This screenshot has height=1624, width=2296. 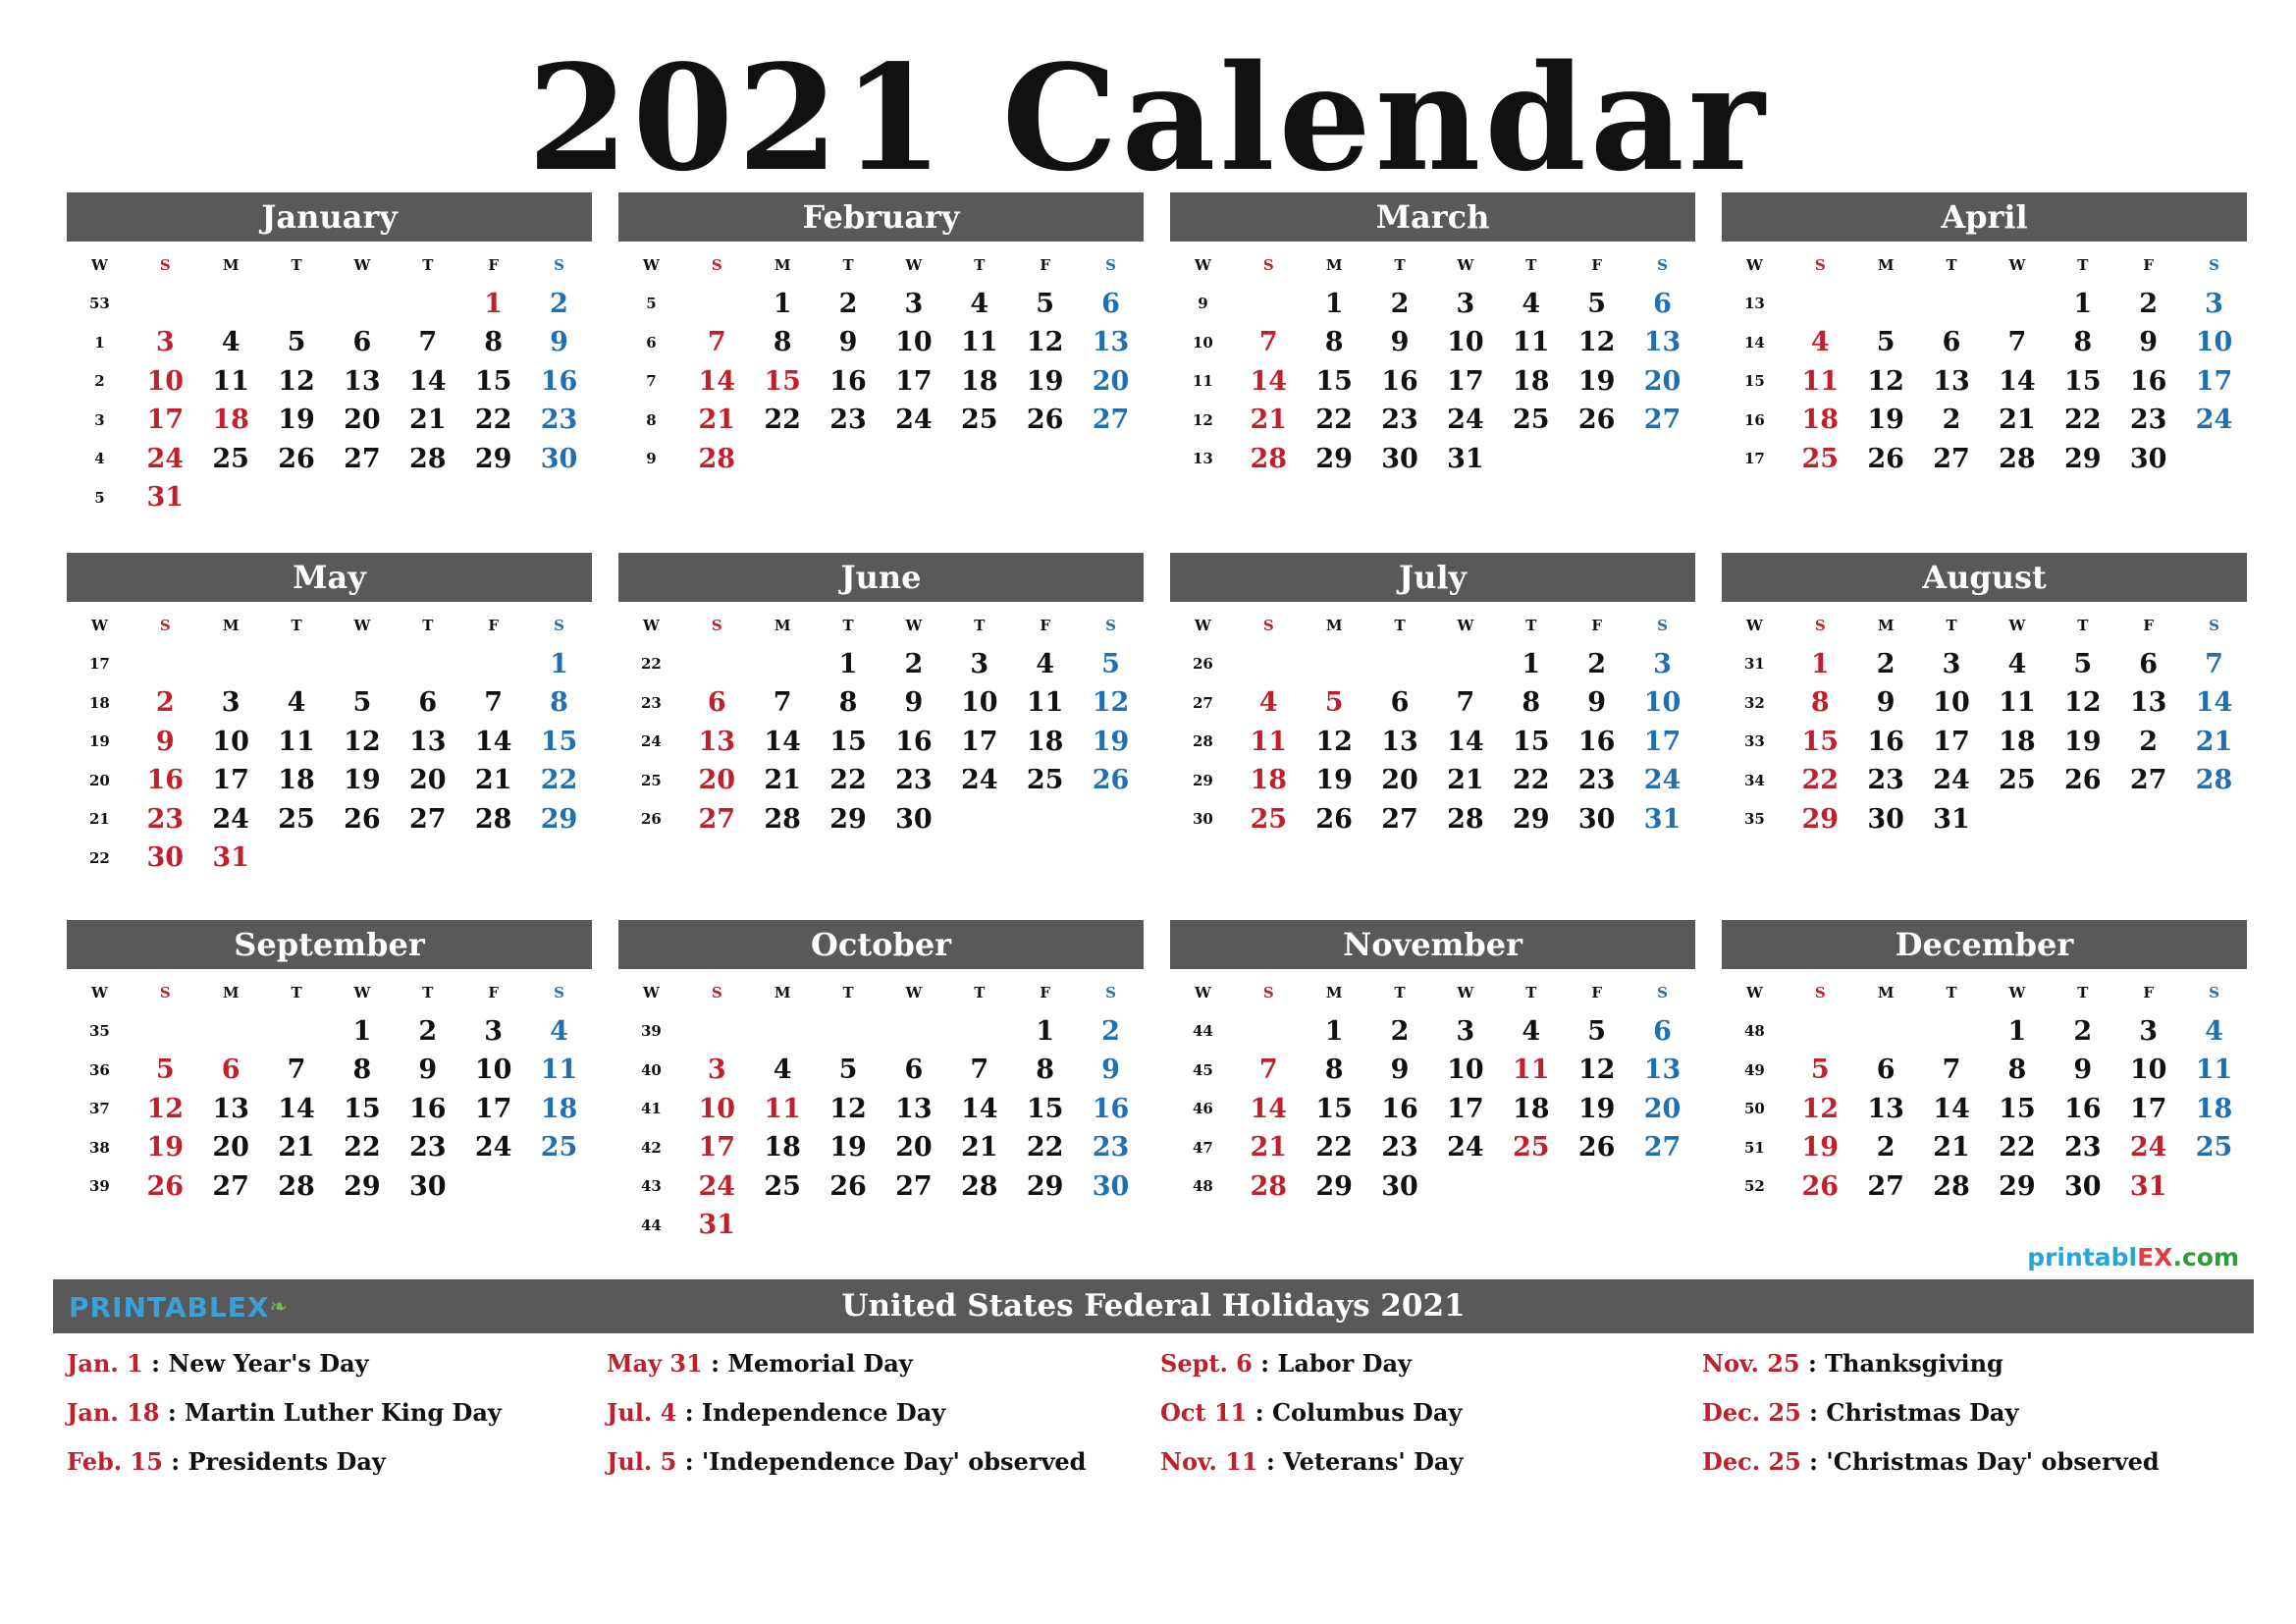 I want to click on week-number: 39, so click(x=99, y=1186).